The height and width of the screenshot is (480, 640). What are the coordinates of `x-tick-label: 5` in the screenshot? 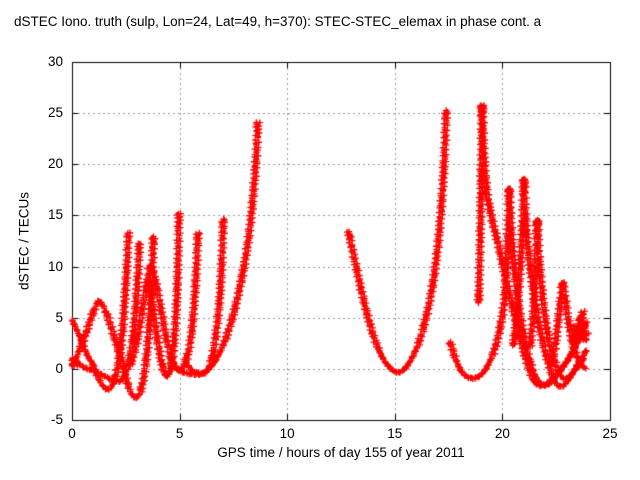 It's located at (179, 433).